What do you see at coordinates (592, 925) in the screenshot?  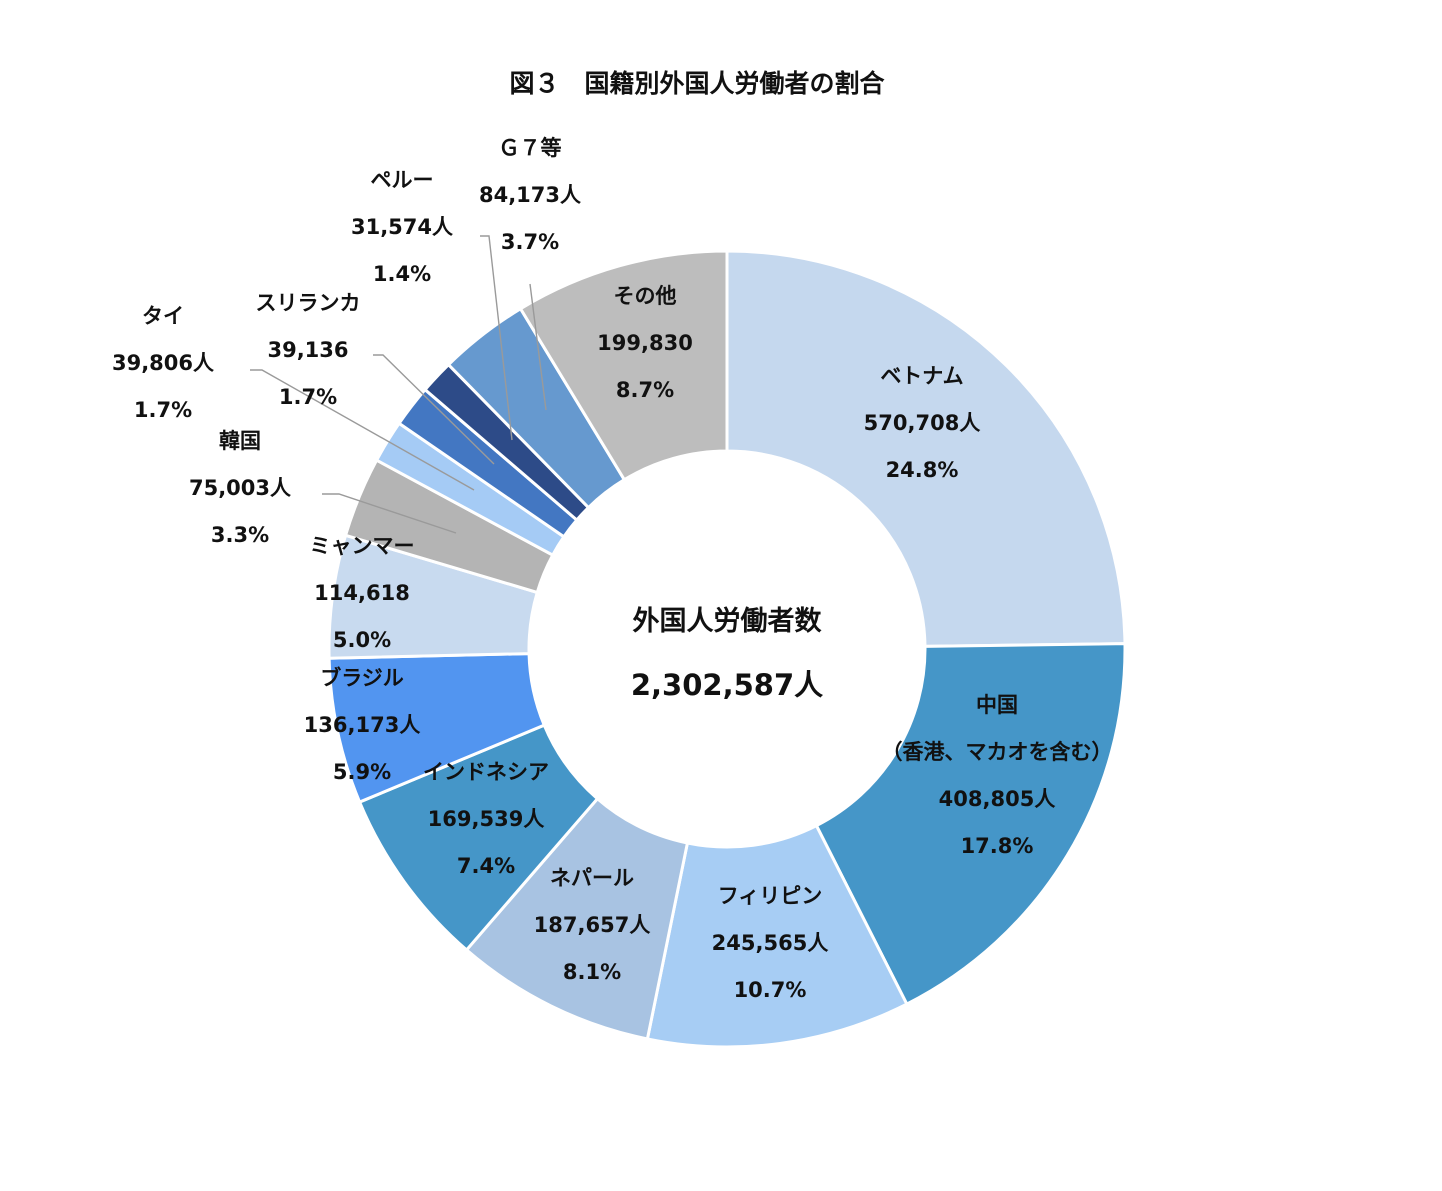 I see `data-label: 187,657人` at bounding box center [592, 925].